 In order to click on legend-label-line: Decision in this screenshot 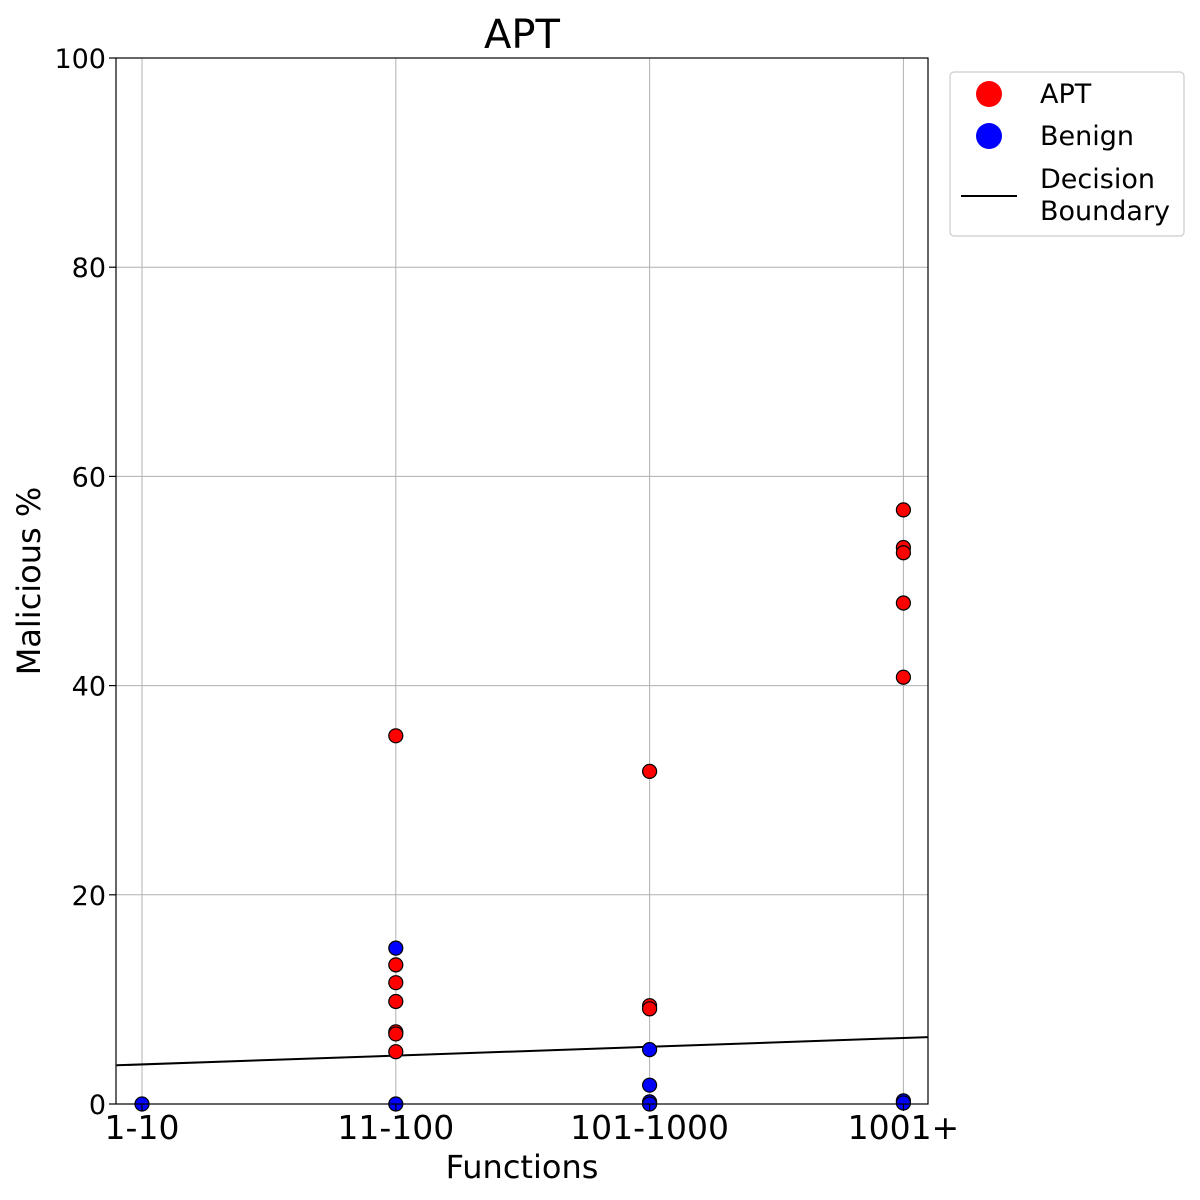, I will do `click(1097, 179)`.